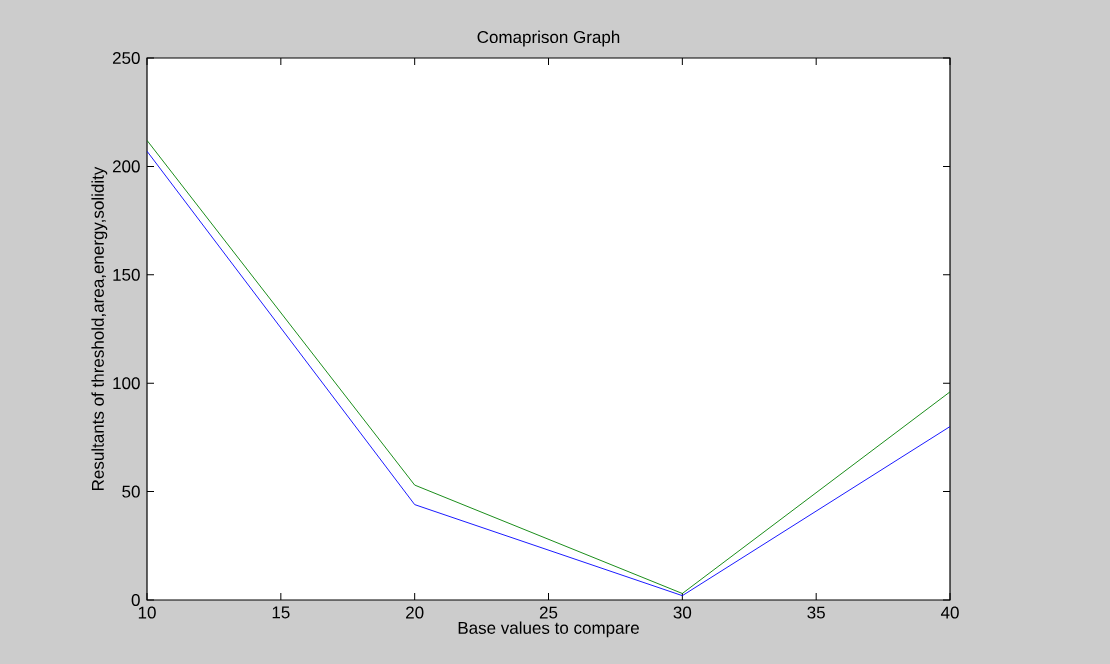  What do you see at coordinates (816, 612) in the screenshot?
I see `x-tick-label: 35` at bounding box center [816, 612].